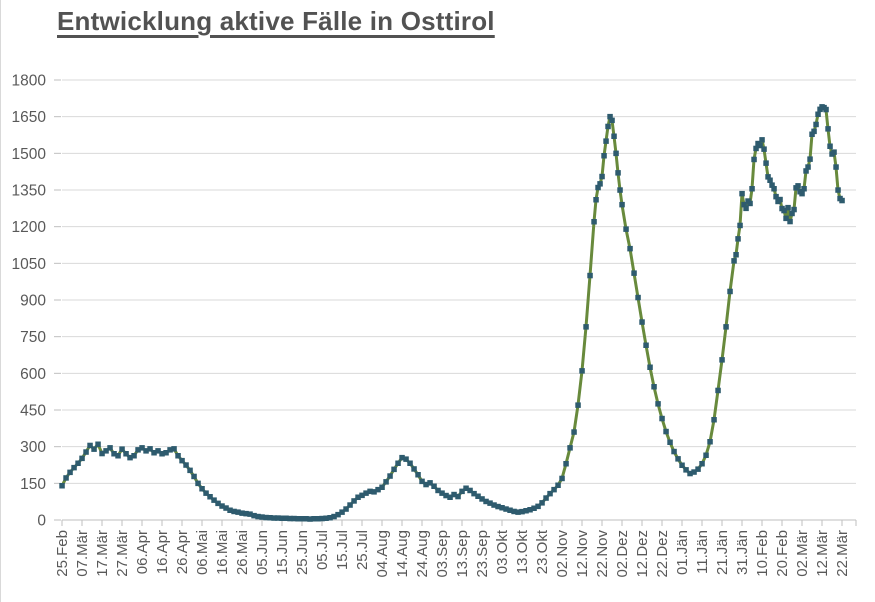 This screenshot has width=875, height=602. I want to click on svg-text: 26.Mai, so click(242, 552).